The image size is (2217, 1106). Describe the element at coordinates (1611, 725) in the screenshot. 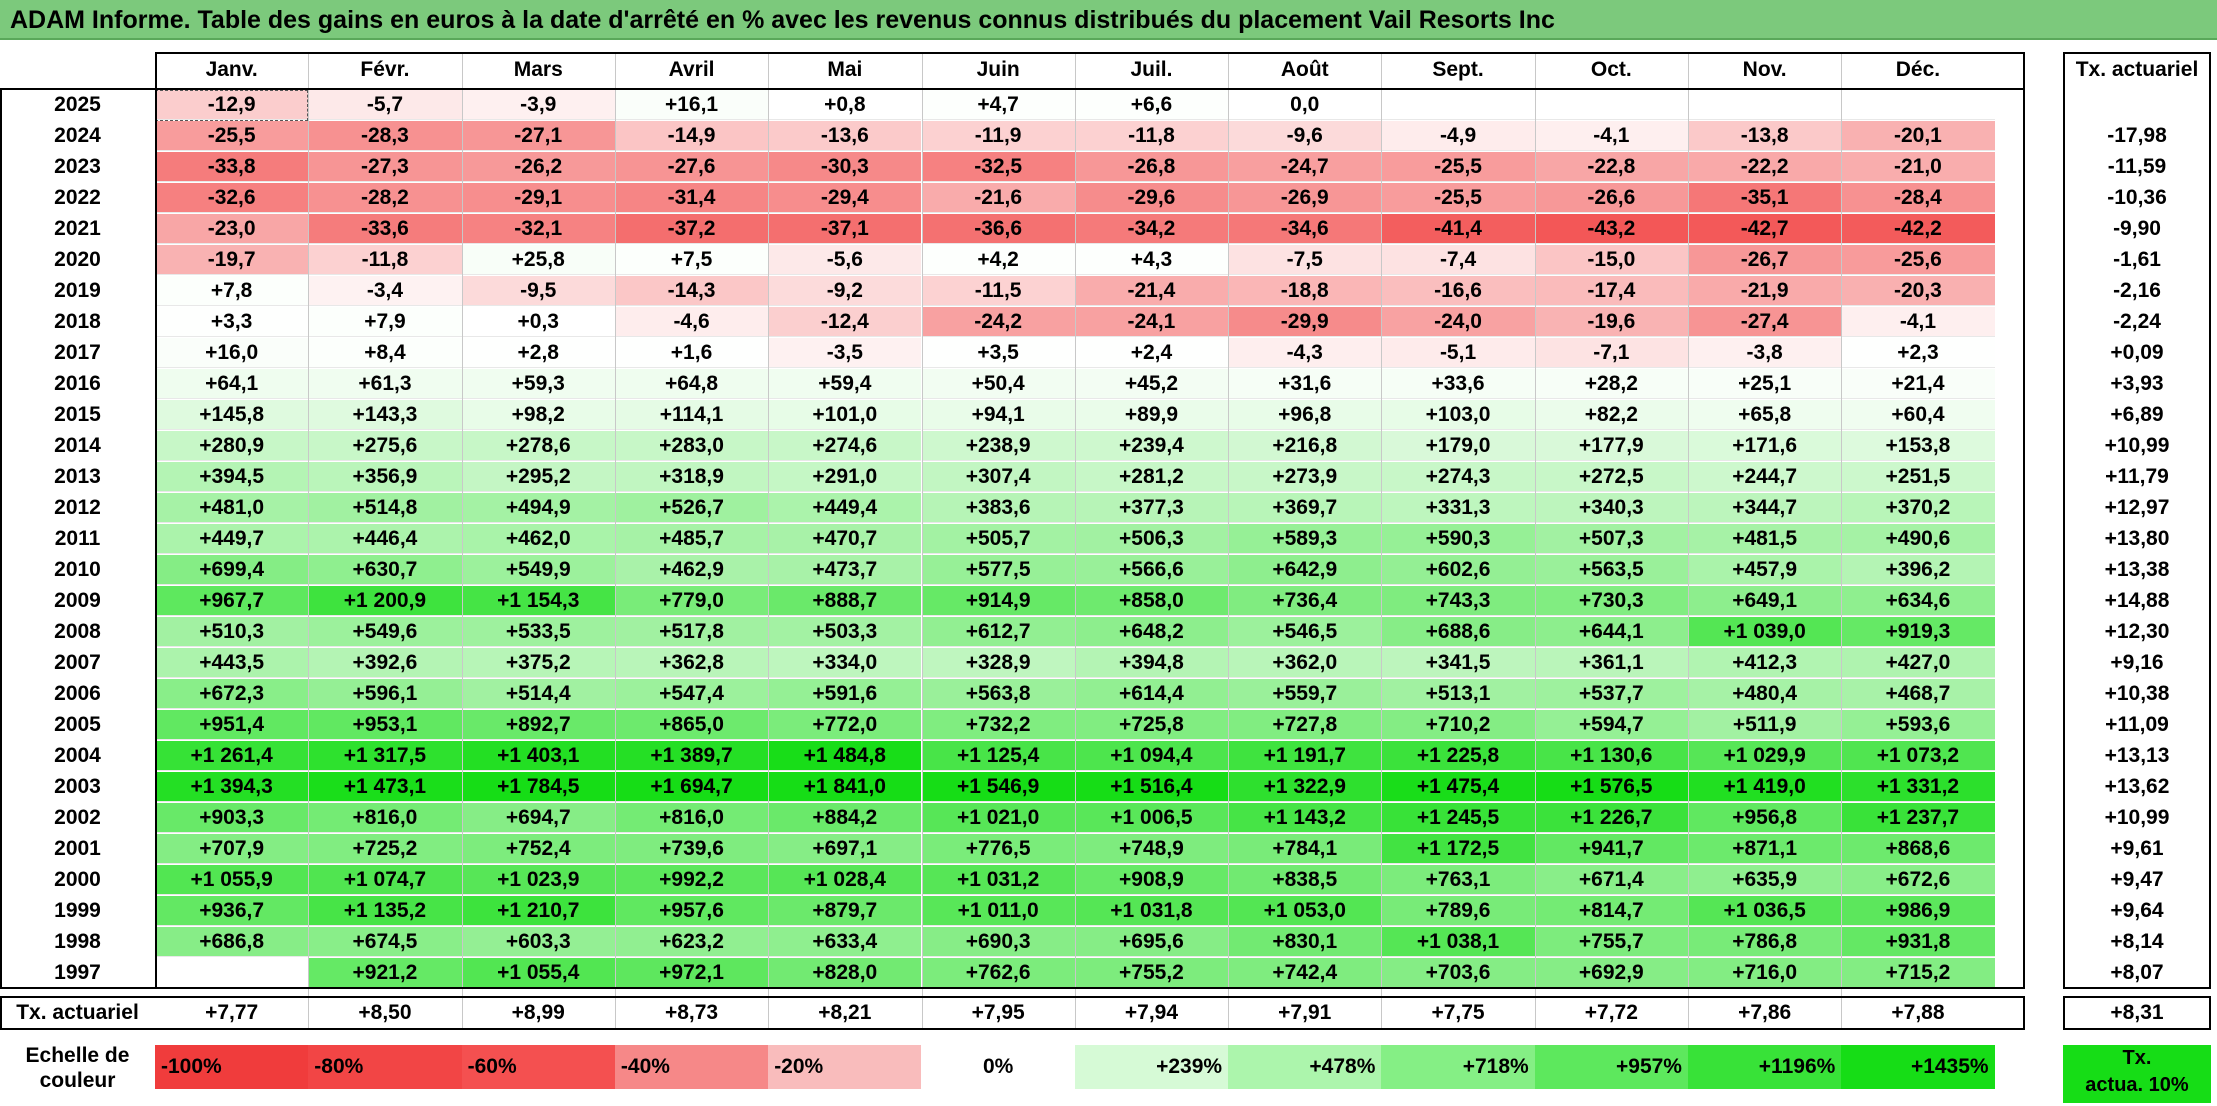

I see `gain-cell: +594,7` at that location.